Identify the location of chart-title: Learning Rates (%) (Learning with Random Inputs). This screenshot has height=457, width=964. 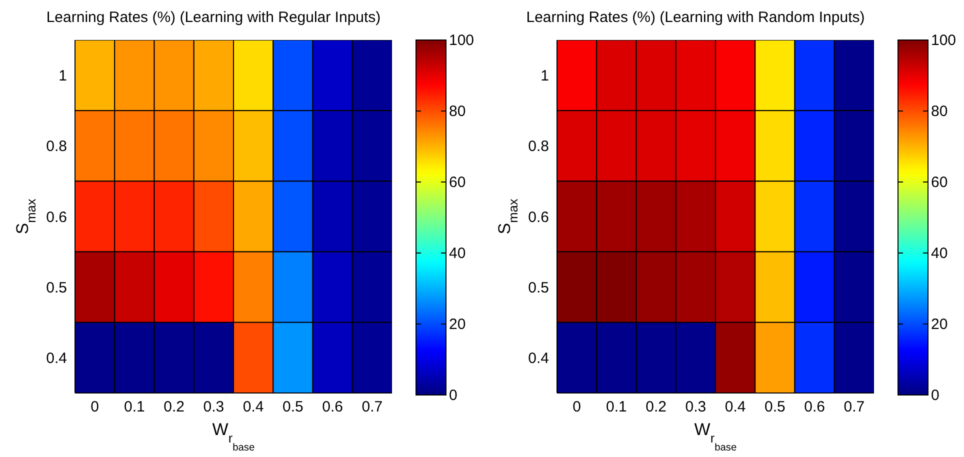
(695, 17).